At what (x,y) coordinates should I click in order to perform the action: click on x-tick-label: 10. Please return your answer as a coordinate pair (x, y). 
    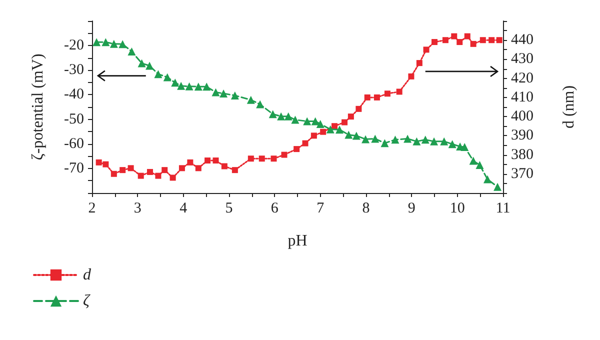
    Looking at the image, I should click on (457, 208).